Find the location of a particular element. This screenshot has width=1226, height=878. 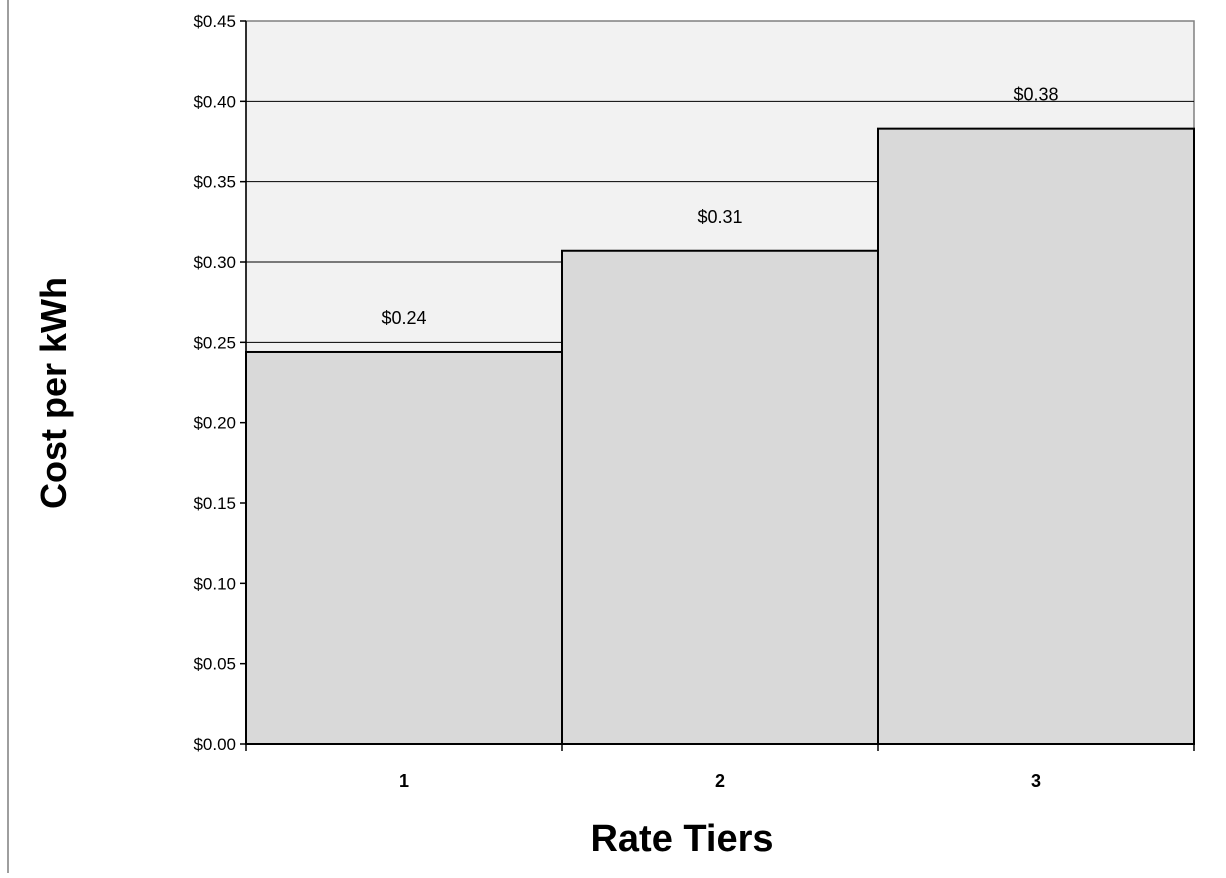

y-tick-label: $0.00 is located at coordinates (214, 744).